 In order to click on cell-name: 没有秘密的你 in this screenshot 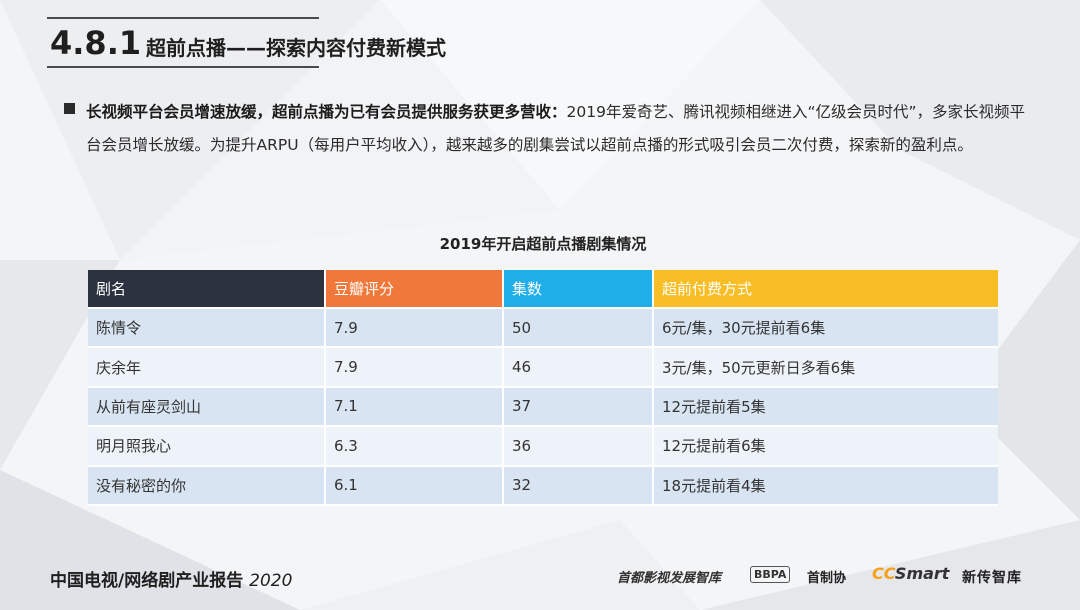, I will do `click(207, 486)`.